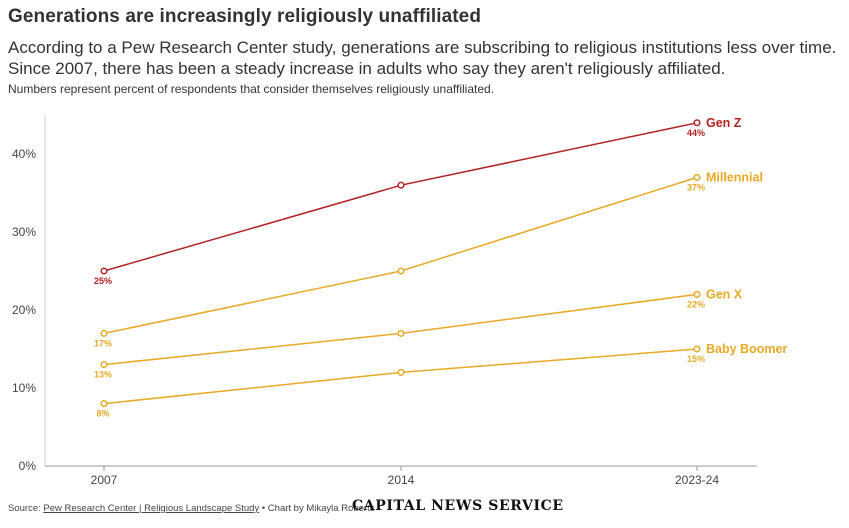  I want to click on y-tick-label: 0%, so click(28, 466).